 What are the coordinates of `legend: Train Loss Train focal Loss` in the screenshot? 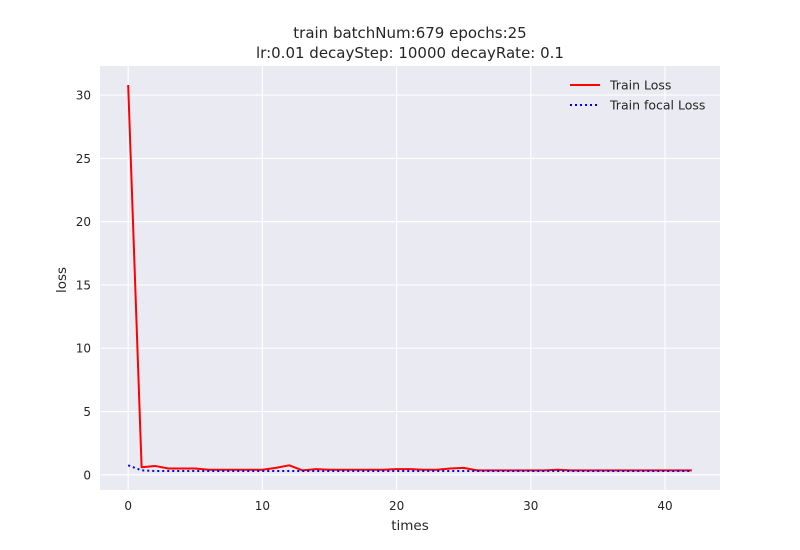 It's located at (637, 95).